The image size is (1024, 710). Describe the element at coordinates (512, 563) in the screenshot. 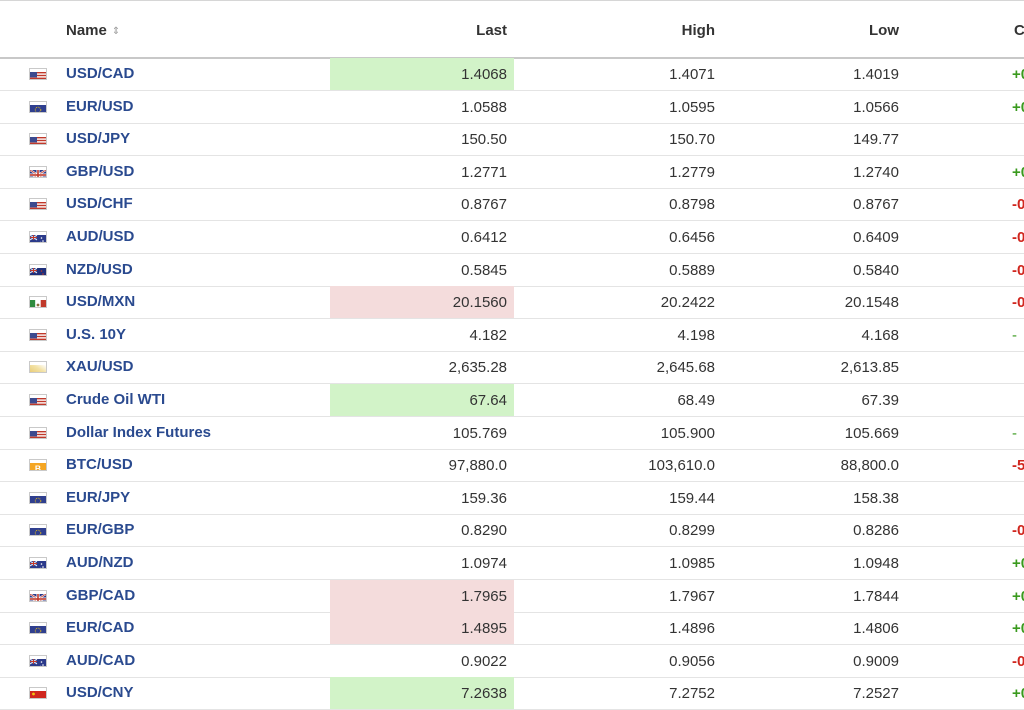

I see `table-row: AUD/NZD 1.0974 1.0985 1.0948 +0` at that location.